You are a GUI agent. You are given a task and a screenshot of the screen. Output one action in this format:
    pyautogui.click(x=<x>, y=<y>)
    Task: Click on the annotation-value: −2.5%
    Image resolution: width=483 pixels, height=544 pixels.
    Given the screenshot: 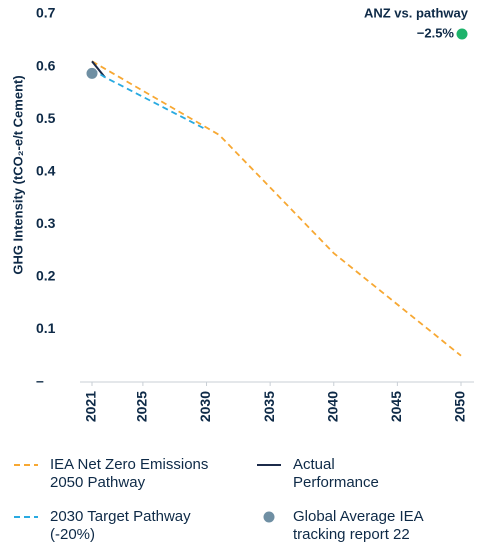 What is the action you would take?
    pyautogui.click(x=436, y=32)
    